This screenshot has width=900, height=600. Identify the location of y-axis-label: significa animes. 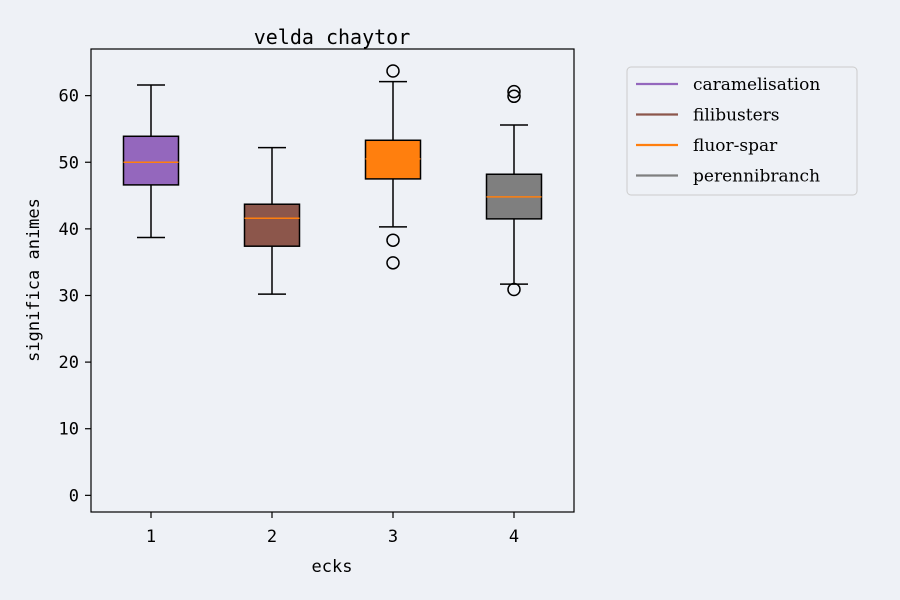
(34, 280).